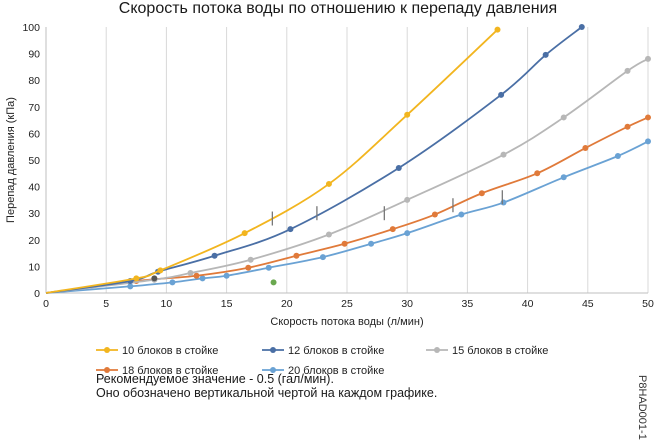  Describe the element at coordinates (106, 304) in the screenshot. I see `x-tick-label: 5` at that location.